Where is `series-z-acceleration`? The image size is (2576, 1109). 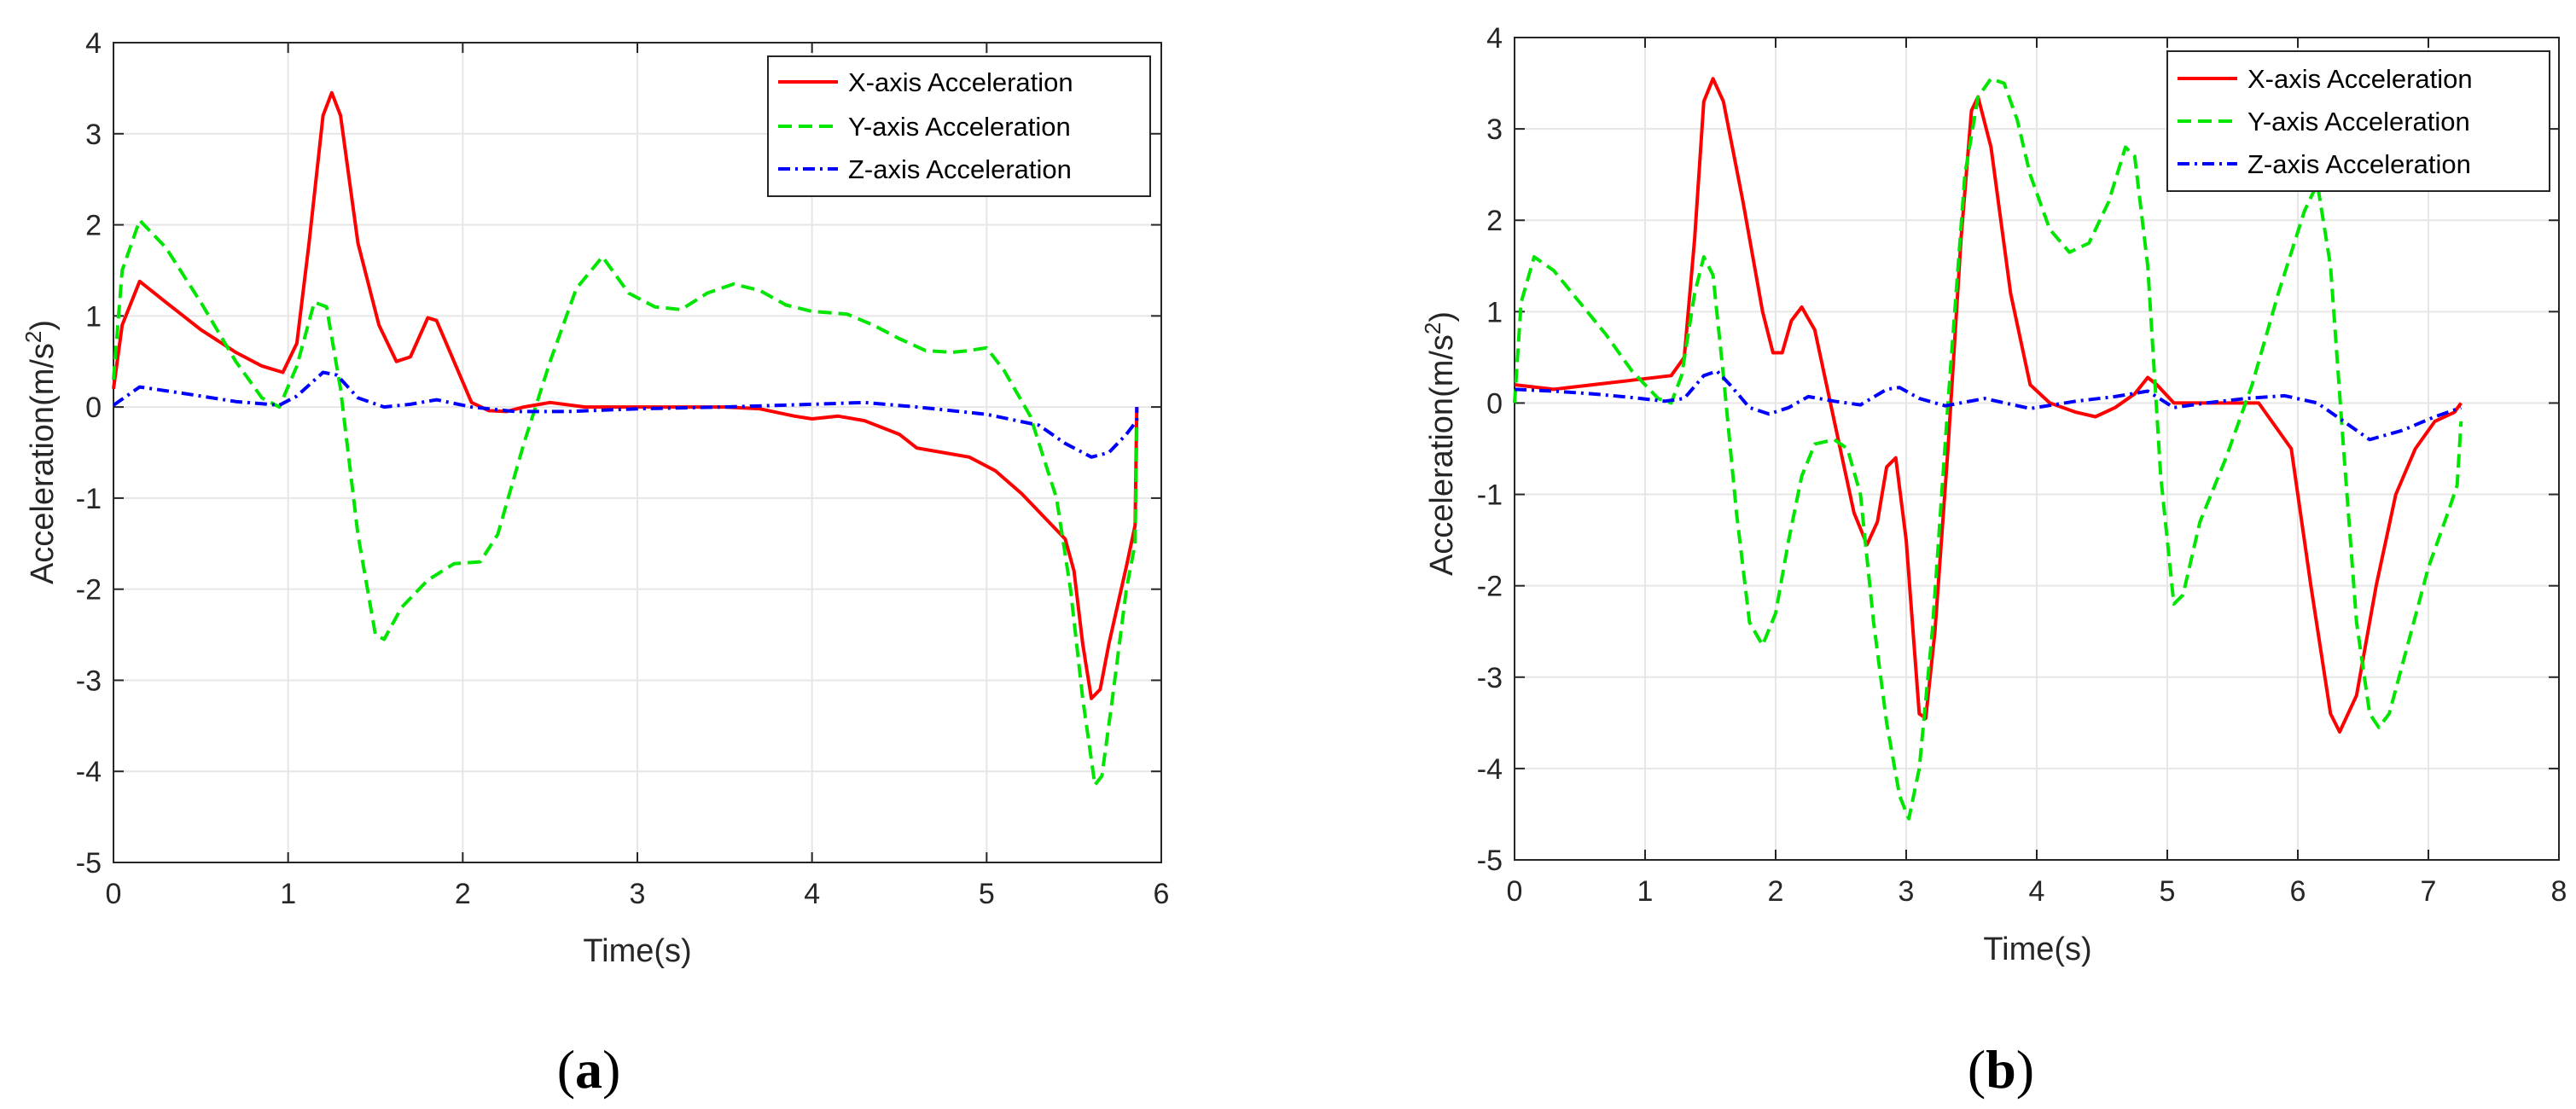 series-z-acceleration is located at coordinates (625, 414).